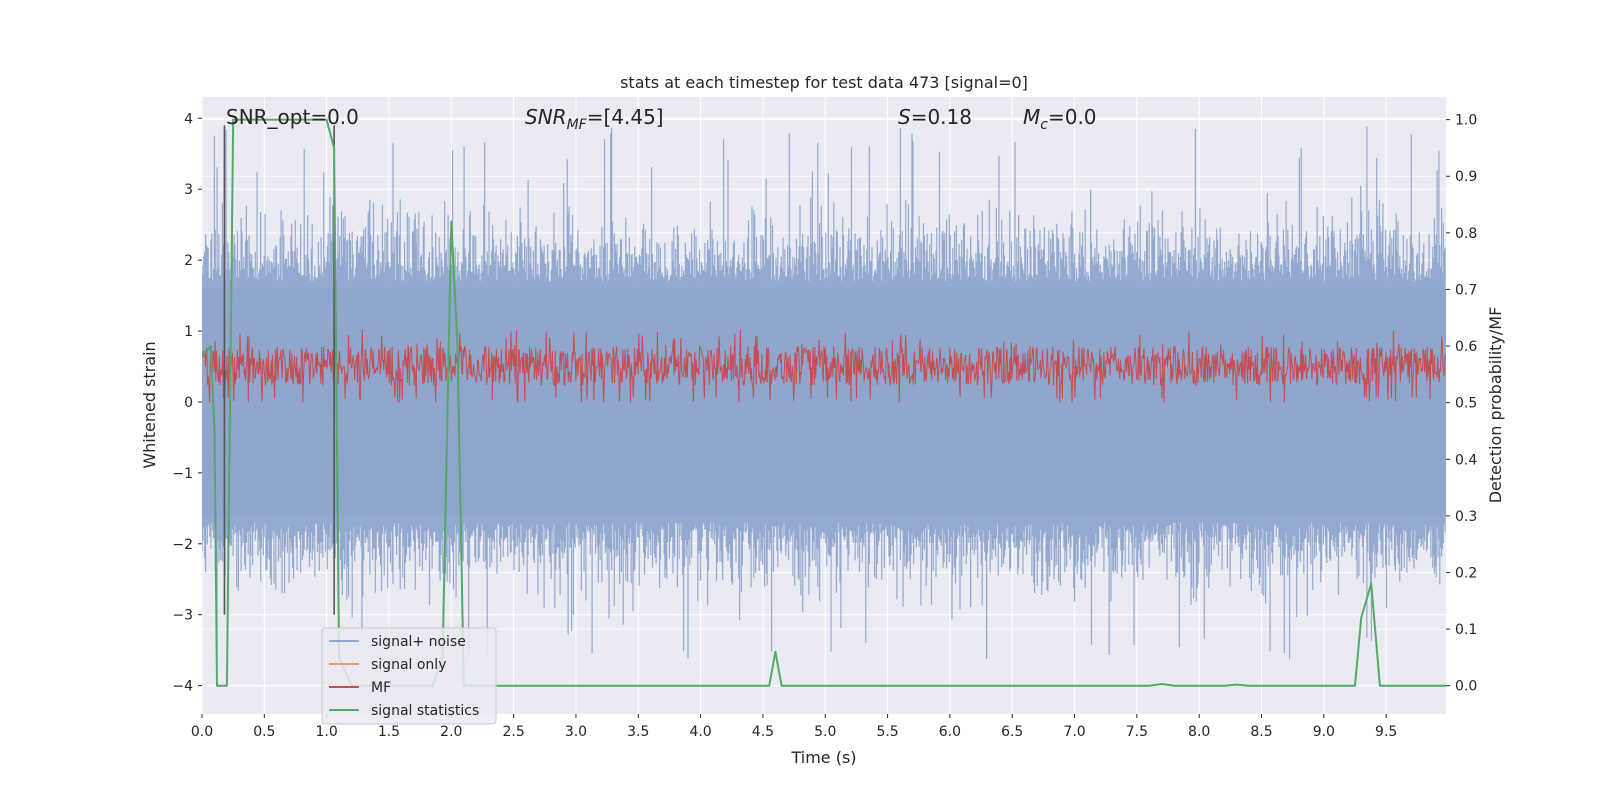  I want to click on y-right-tick-label: 0.5, so click(1466, 404).